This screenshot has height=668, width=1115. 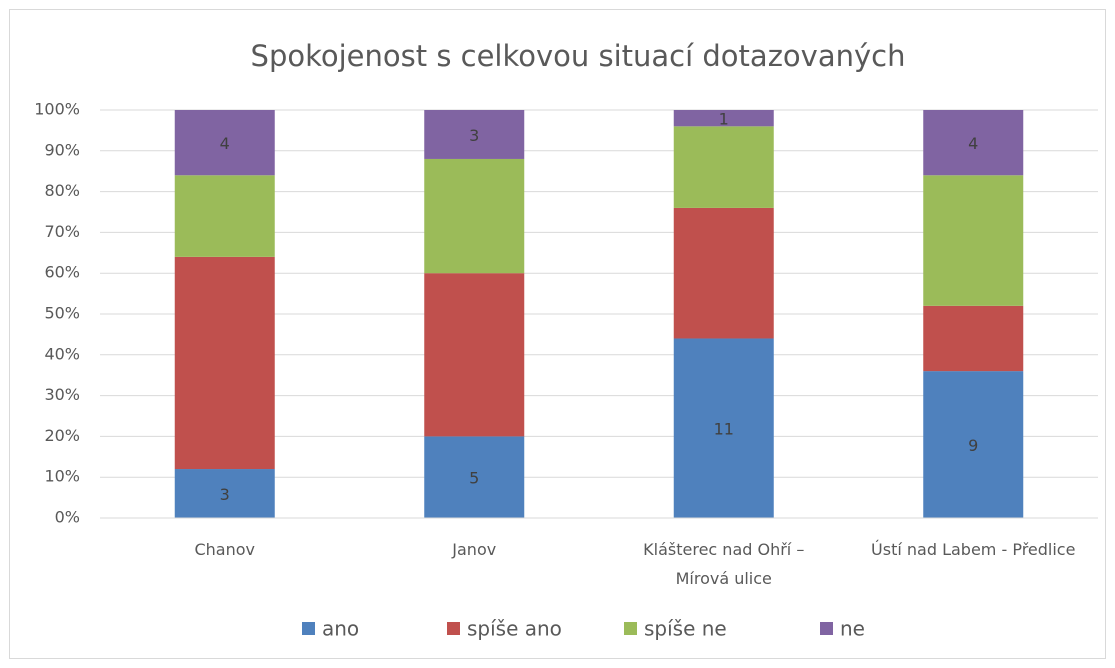 I want to click on y-tick-label: 40%, so click(x=62, y=353).